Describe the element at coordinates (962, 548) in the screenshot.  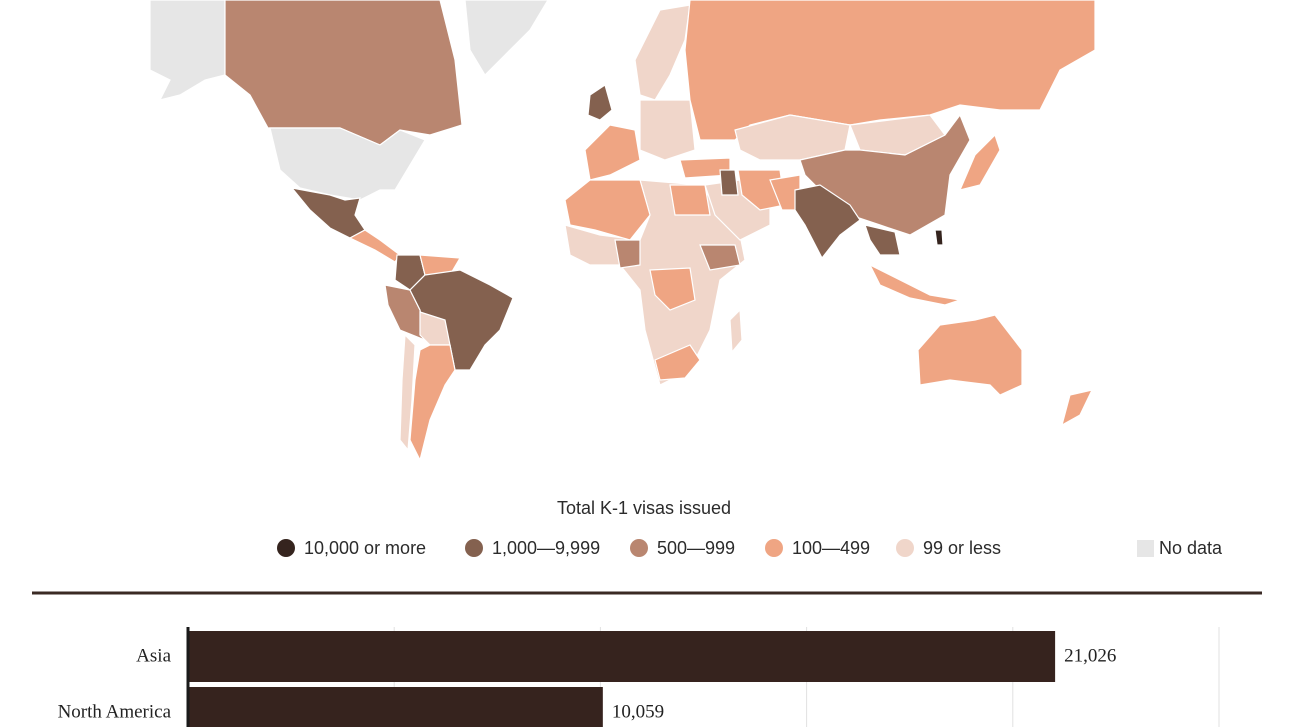
I see `legend-label: 99 or less` at that location.